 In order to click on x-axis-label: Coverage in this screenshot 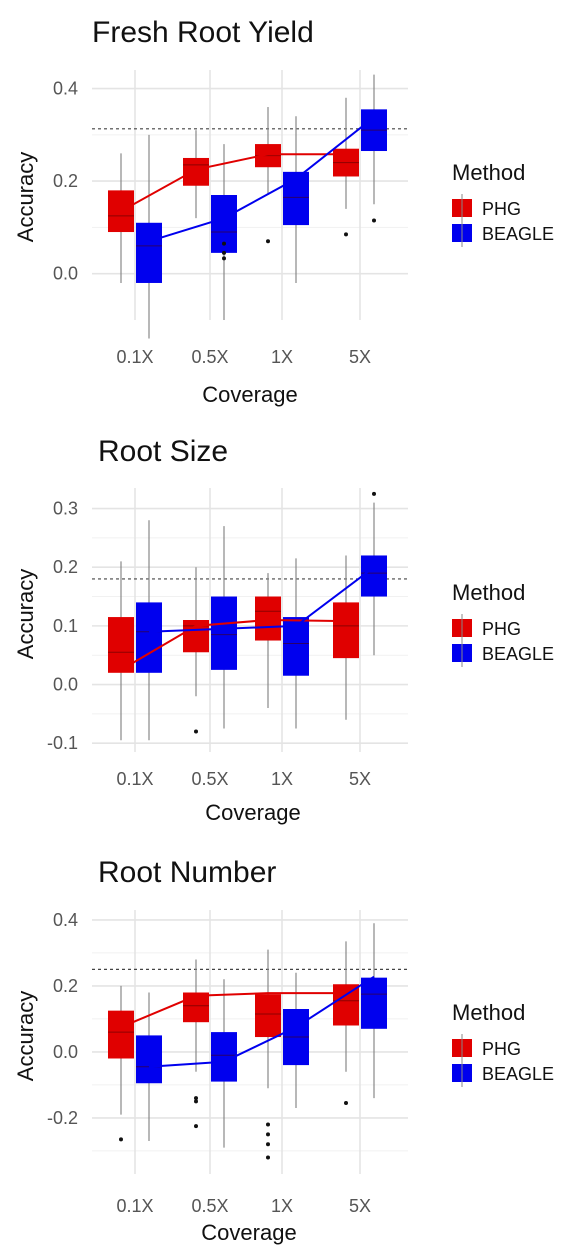, I will do `click(248, 1232)`.